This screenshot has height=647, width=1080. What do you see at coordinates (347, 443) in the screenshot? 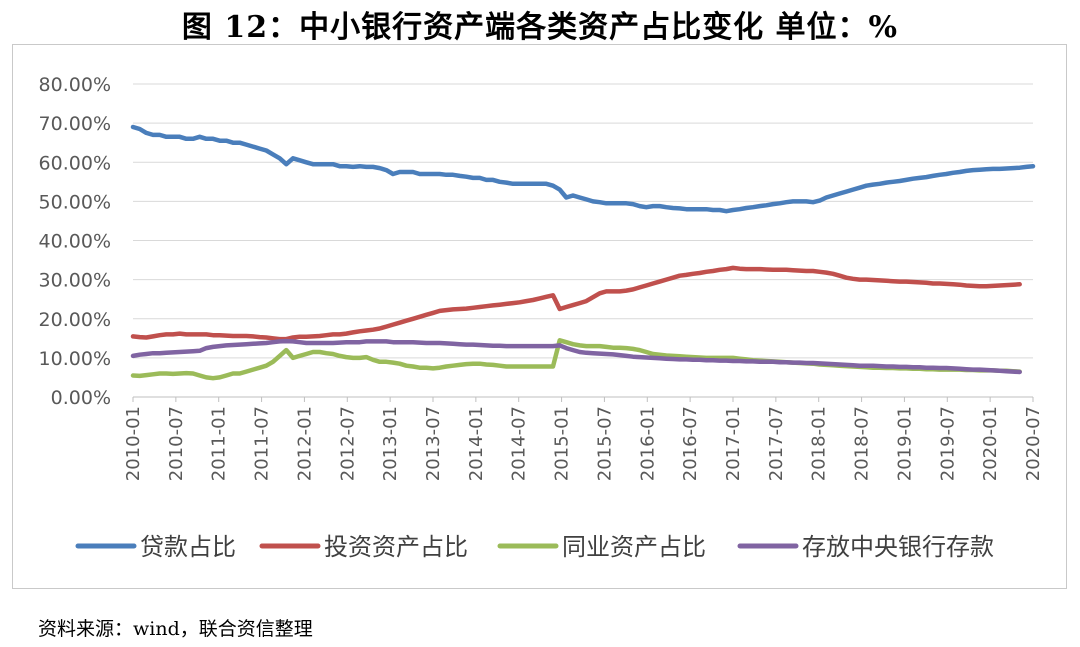
I see `x-tick-label: 2012-07` at bounding box center [347, 443].